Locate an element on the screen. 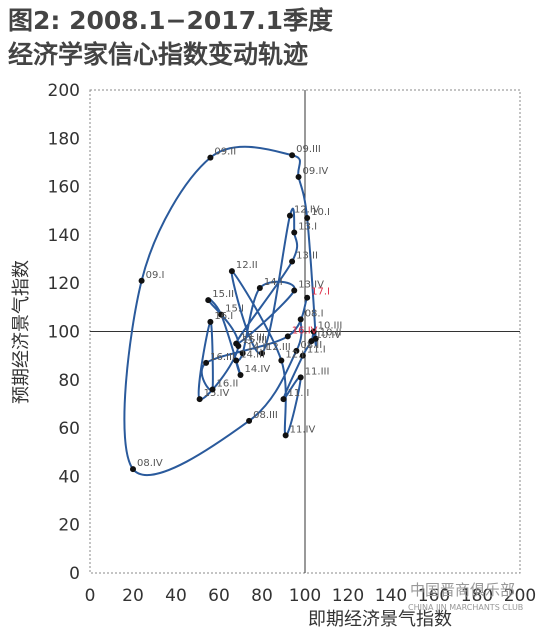  y-axis-label: 预期经济景气指数 is located at coordinates (21, 332).